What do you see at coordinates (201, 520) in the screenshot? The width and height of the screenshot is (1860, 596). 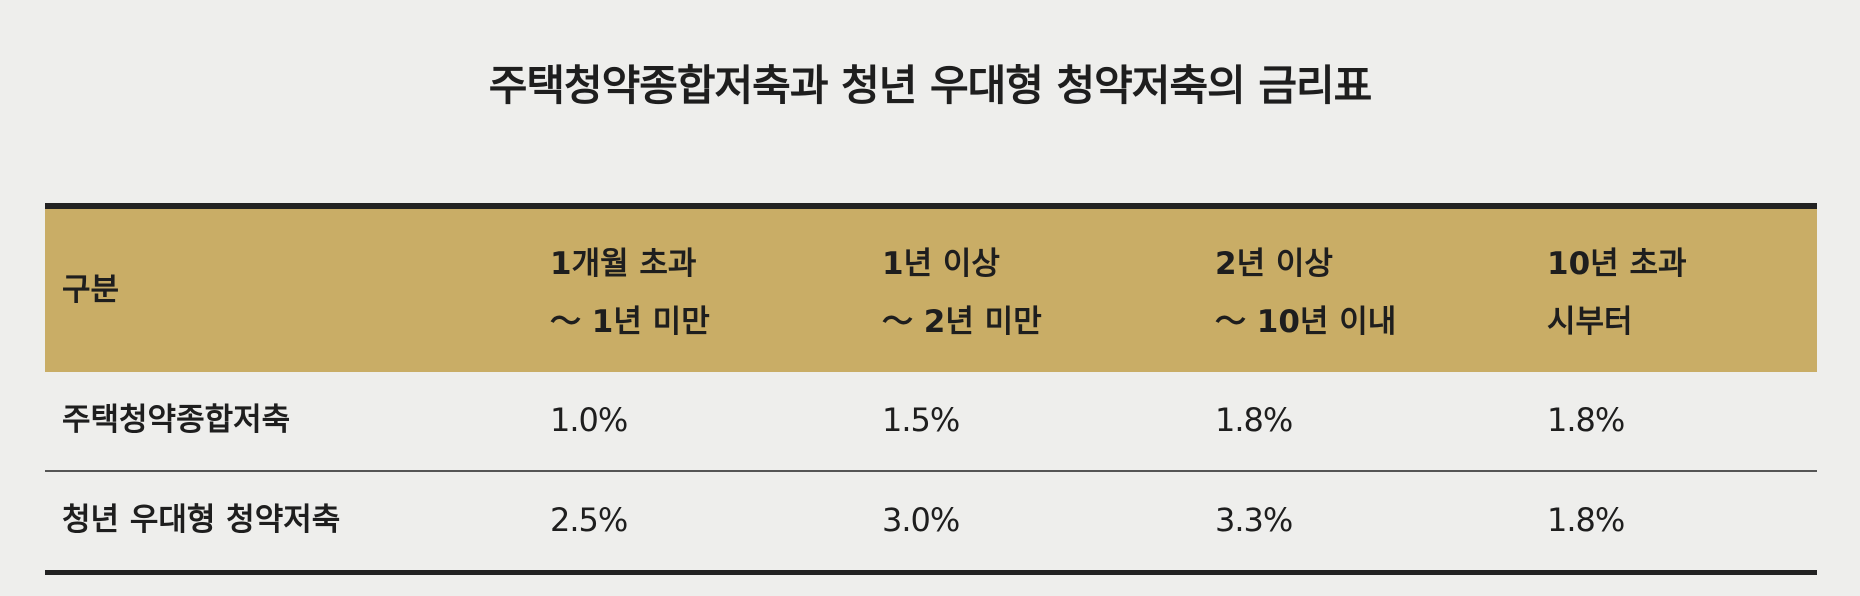 I see `row-header: 청년 우대형 청약저축` at bounding box center [201, 520].